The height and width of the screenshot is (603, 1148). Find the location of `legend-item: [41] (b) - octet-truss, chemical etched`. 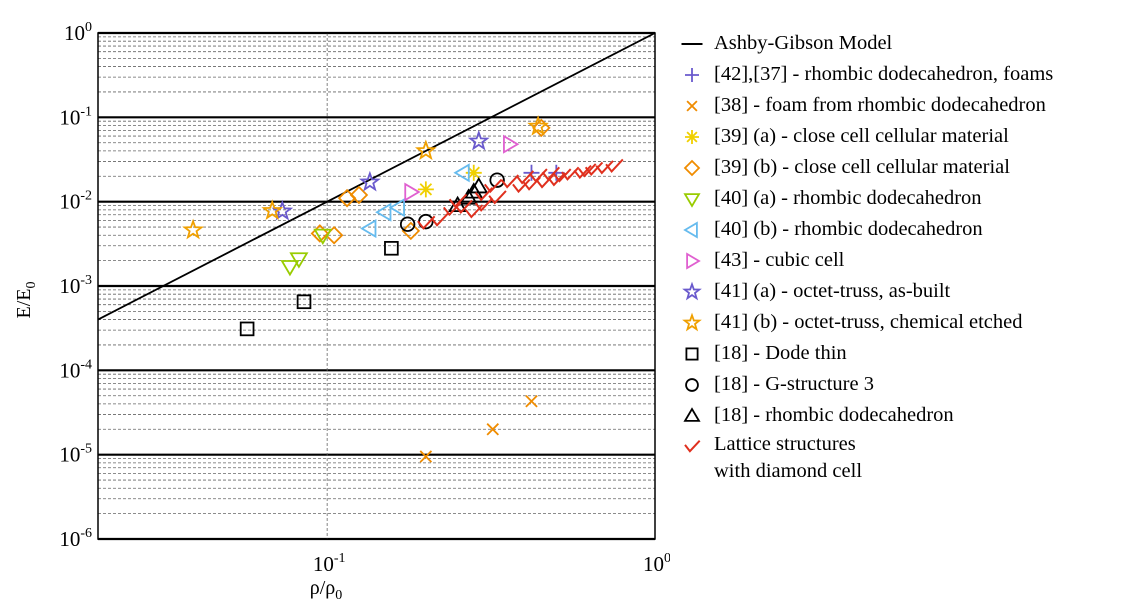

legend-item: [41] (b) - octet-truss, chemical etched is located at coordinates (911, 322).